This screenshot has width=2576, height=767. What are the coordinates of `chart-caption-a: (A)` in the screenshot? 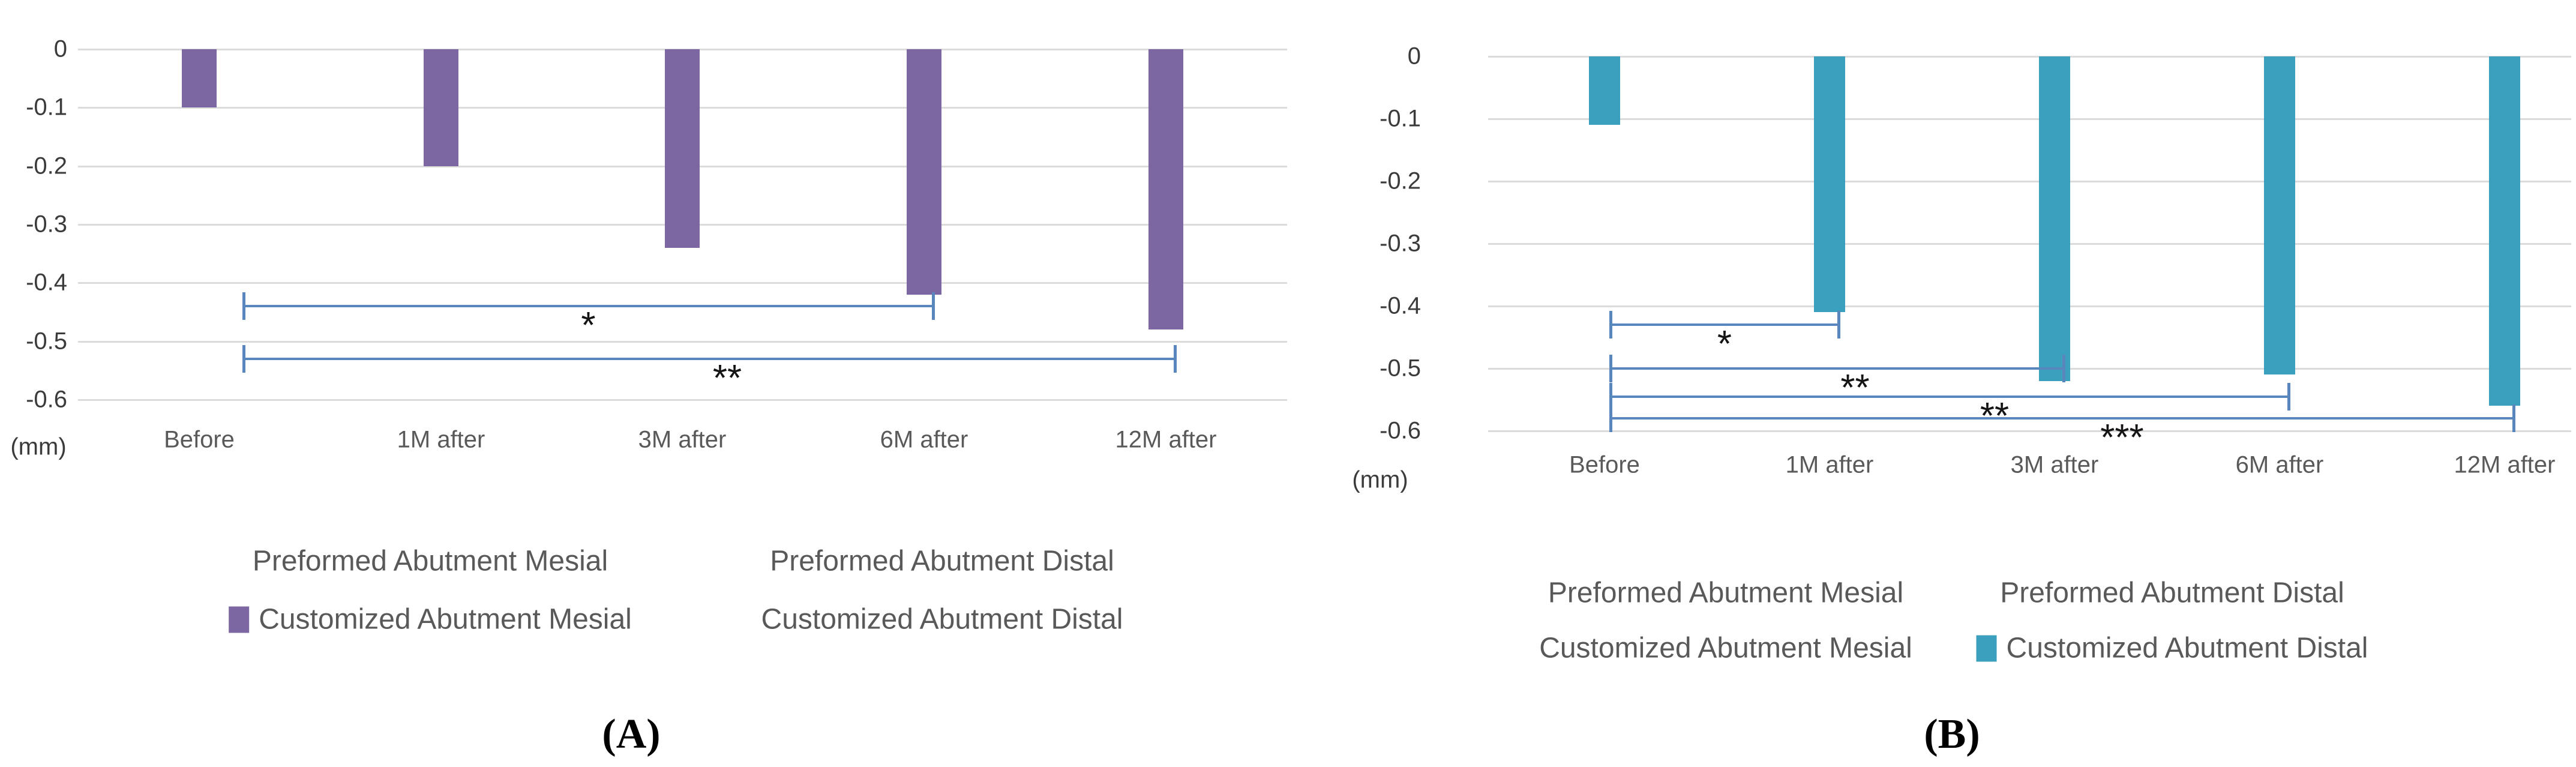 It's located at (631, 734).